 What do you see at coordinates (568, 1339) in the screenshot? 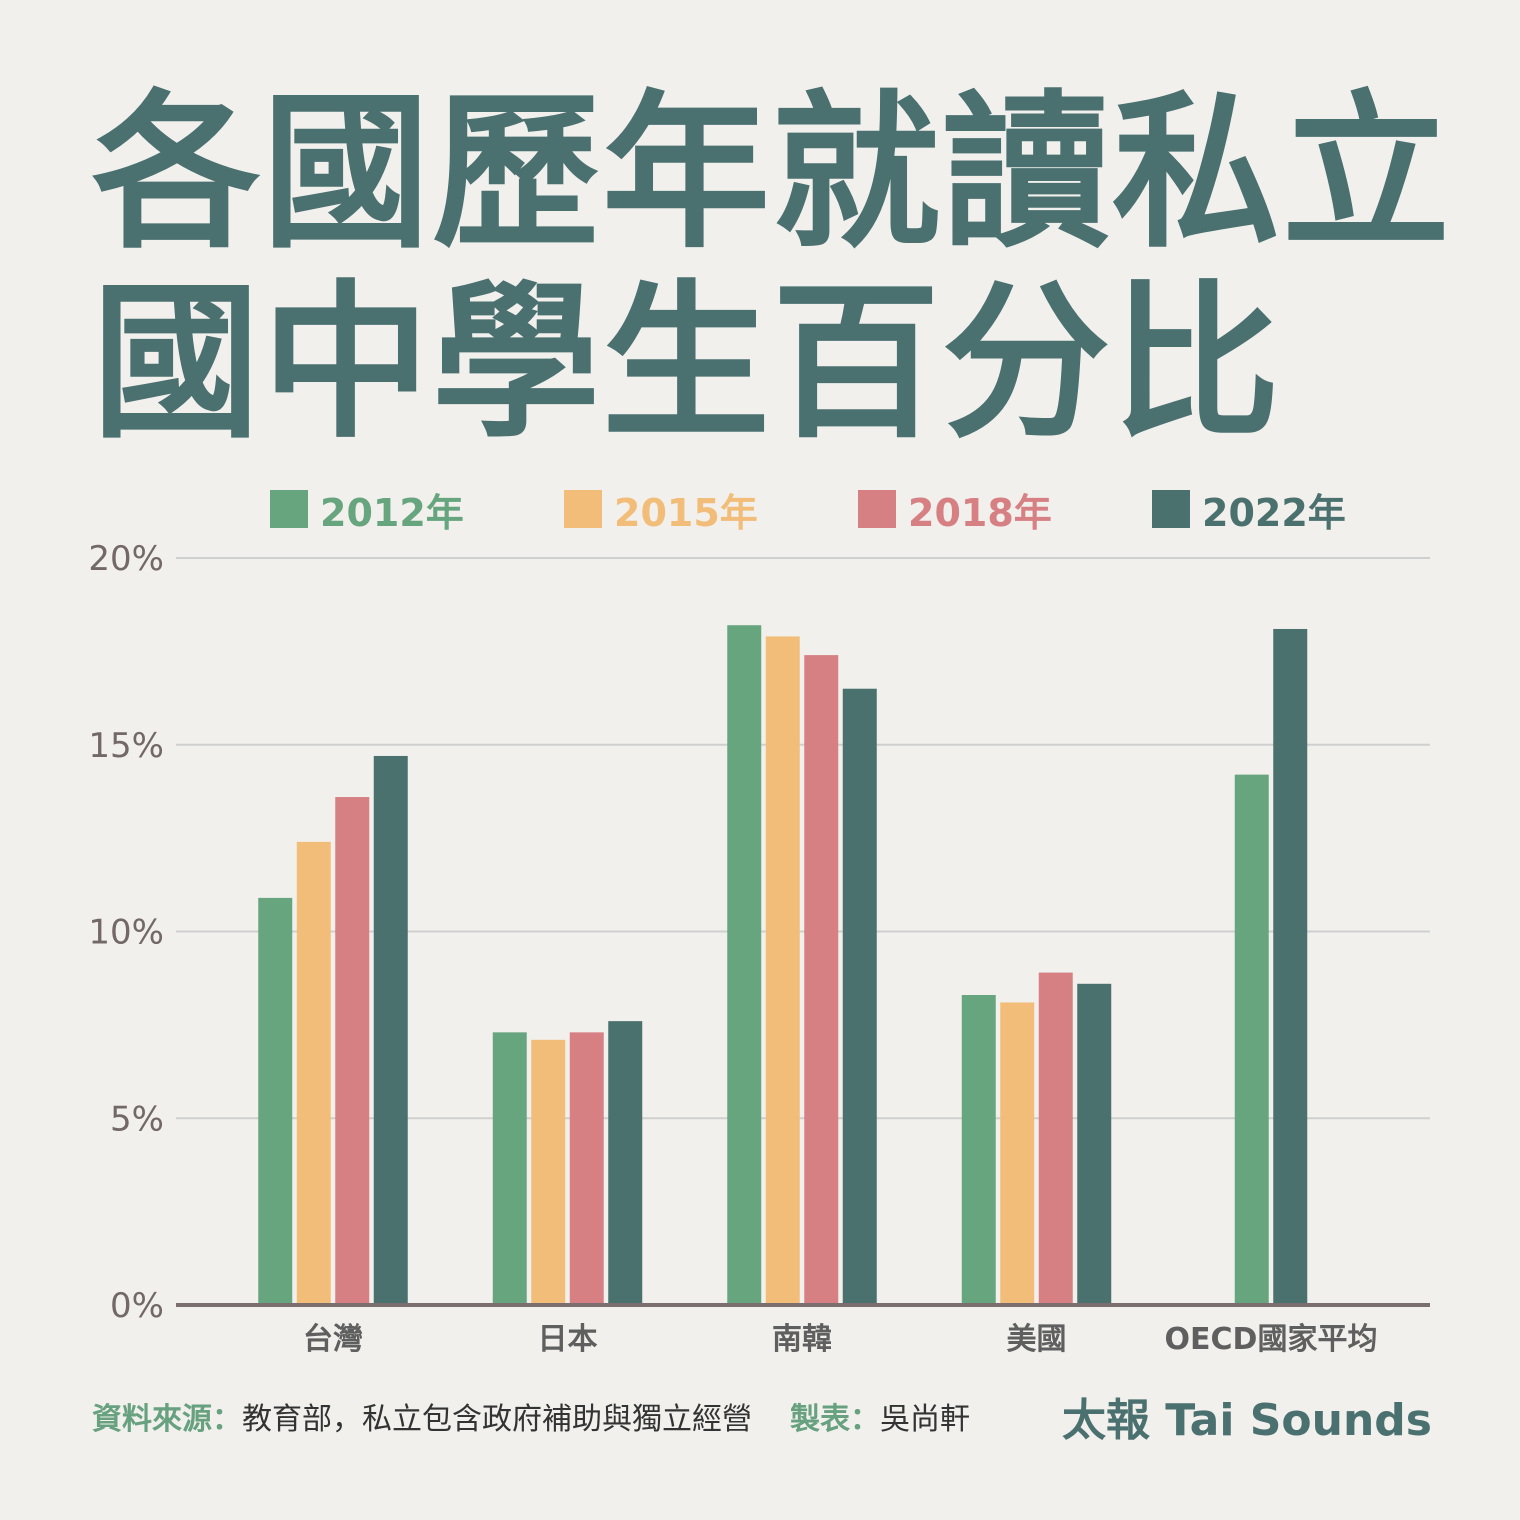
I see `x-tick-label-japan: 日本` at bounding box center [568, 1339].